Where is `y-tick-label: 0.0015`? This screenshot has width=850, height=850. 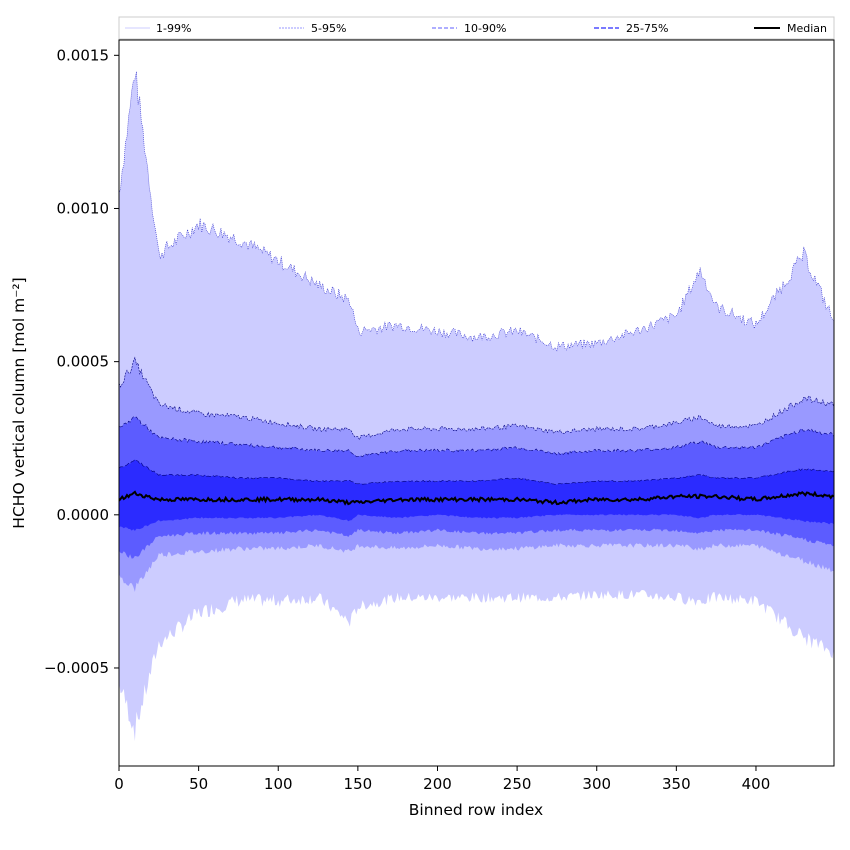
y-tick-label: 0.0015 is located at coordinates (83, 55).